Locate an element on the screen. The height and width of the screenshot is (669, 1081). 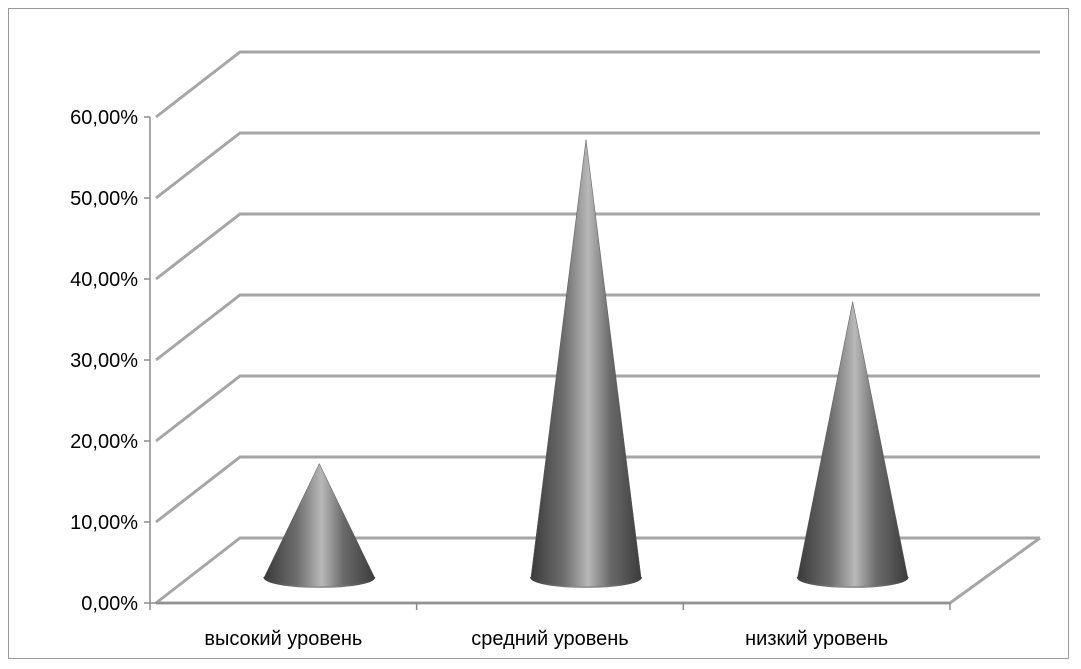
y-tick-label: 30,00% is located at coordinates (104, 361).